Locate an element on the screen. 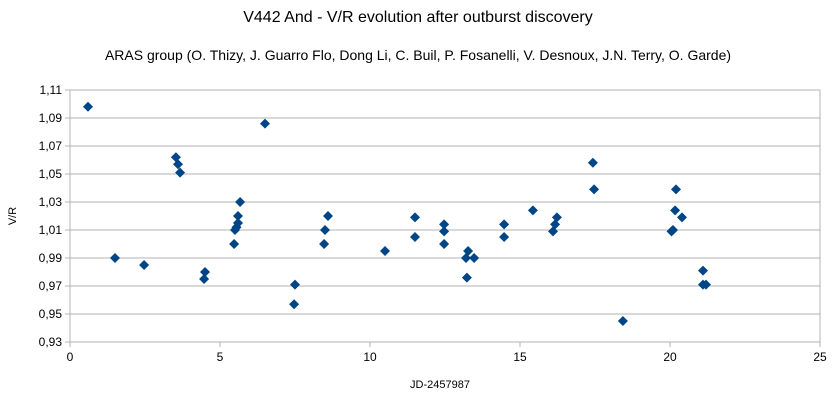  x-tick-label: 5 is located at coordinates (220, 357).